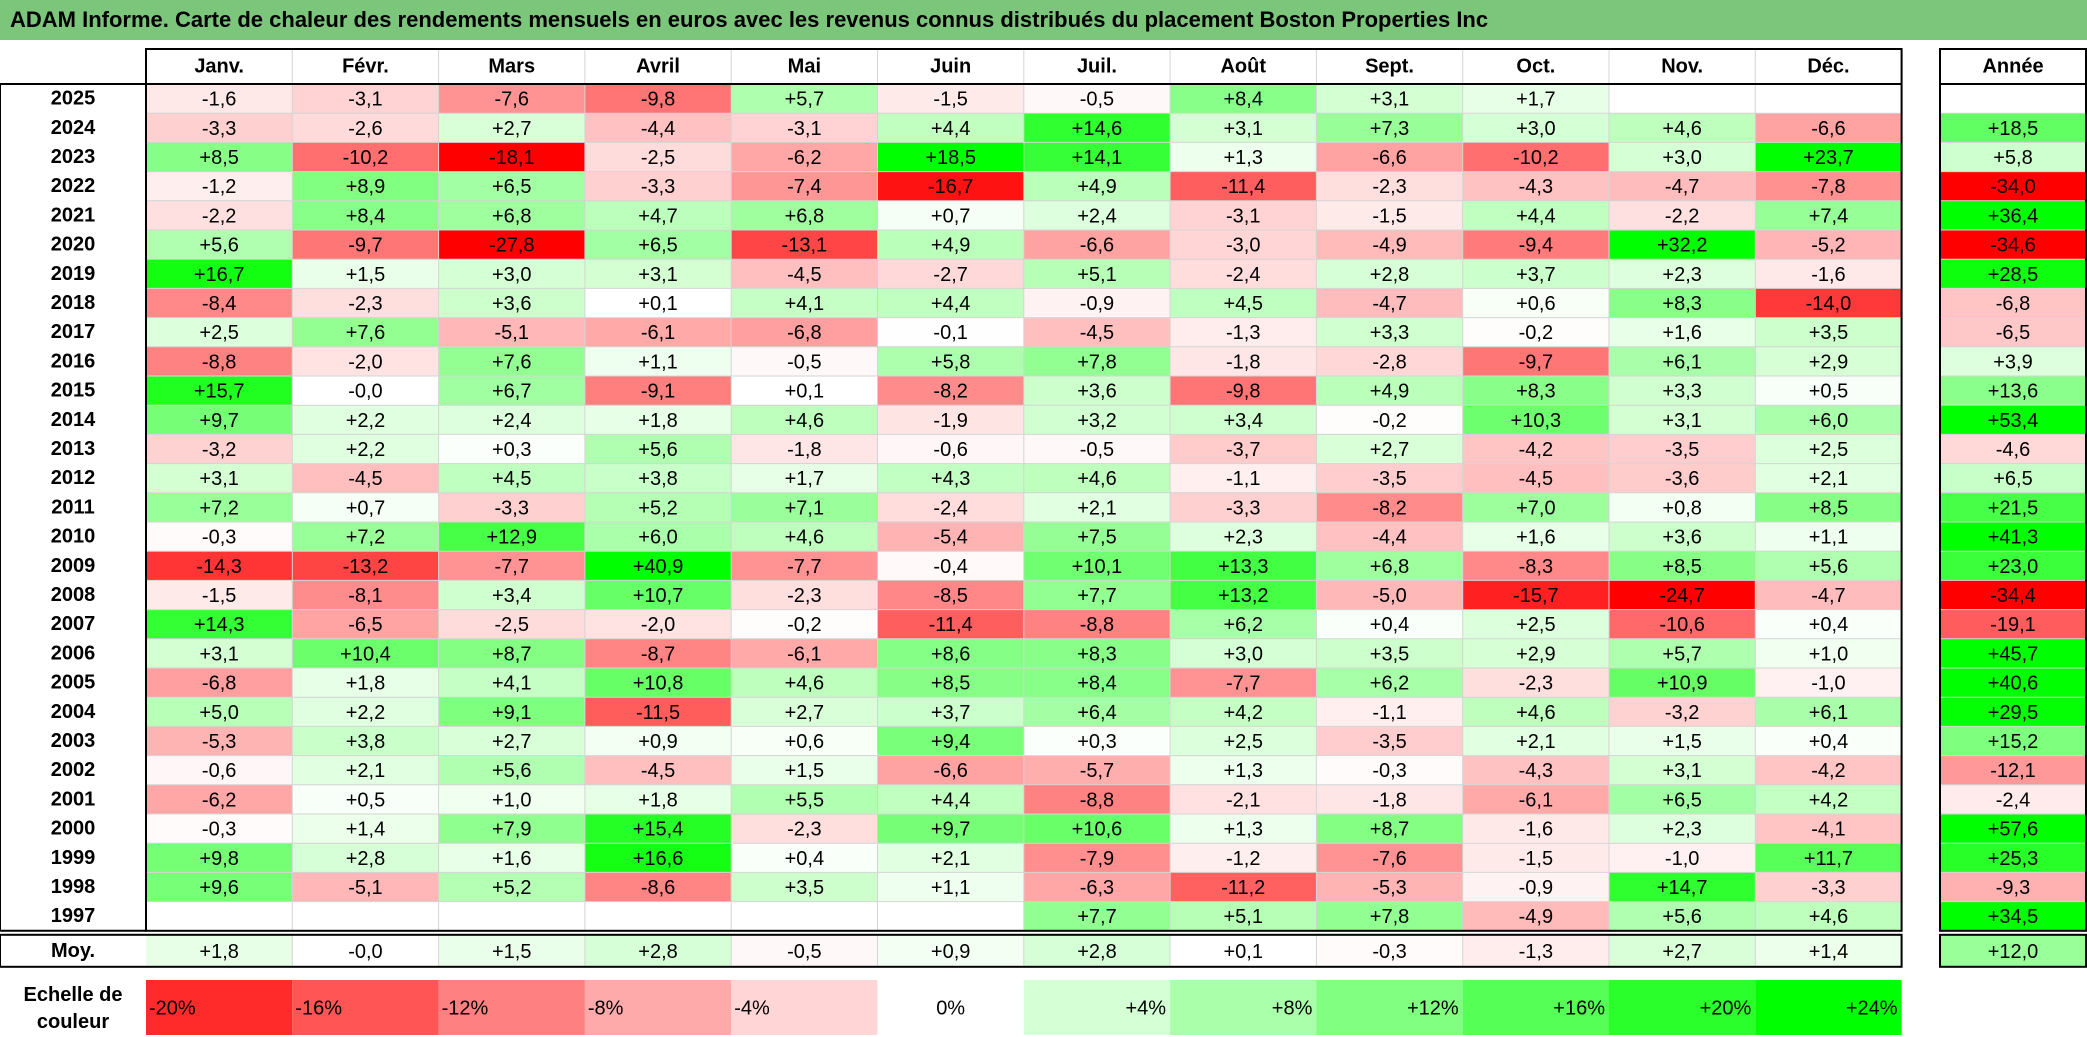 The height and width of the screenshot is (1037, 2087). What do you see at coordinates (657, 479) in the screenshot?
I see `cell-value: +3,8` at bounding box center [657, 479].